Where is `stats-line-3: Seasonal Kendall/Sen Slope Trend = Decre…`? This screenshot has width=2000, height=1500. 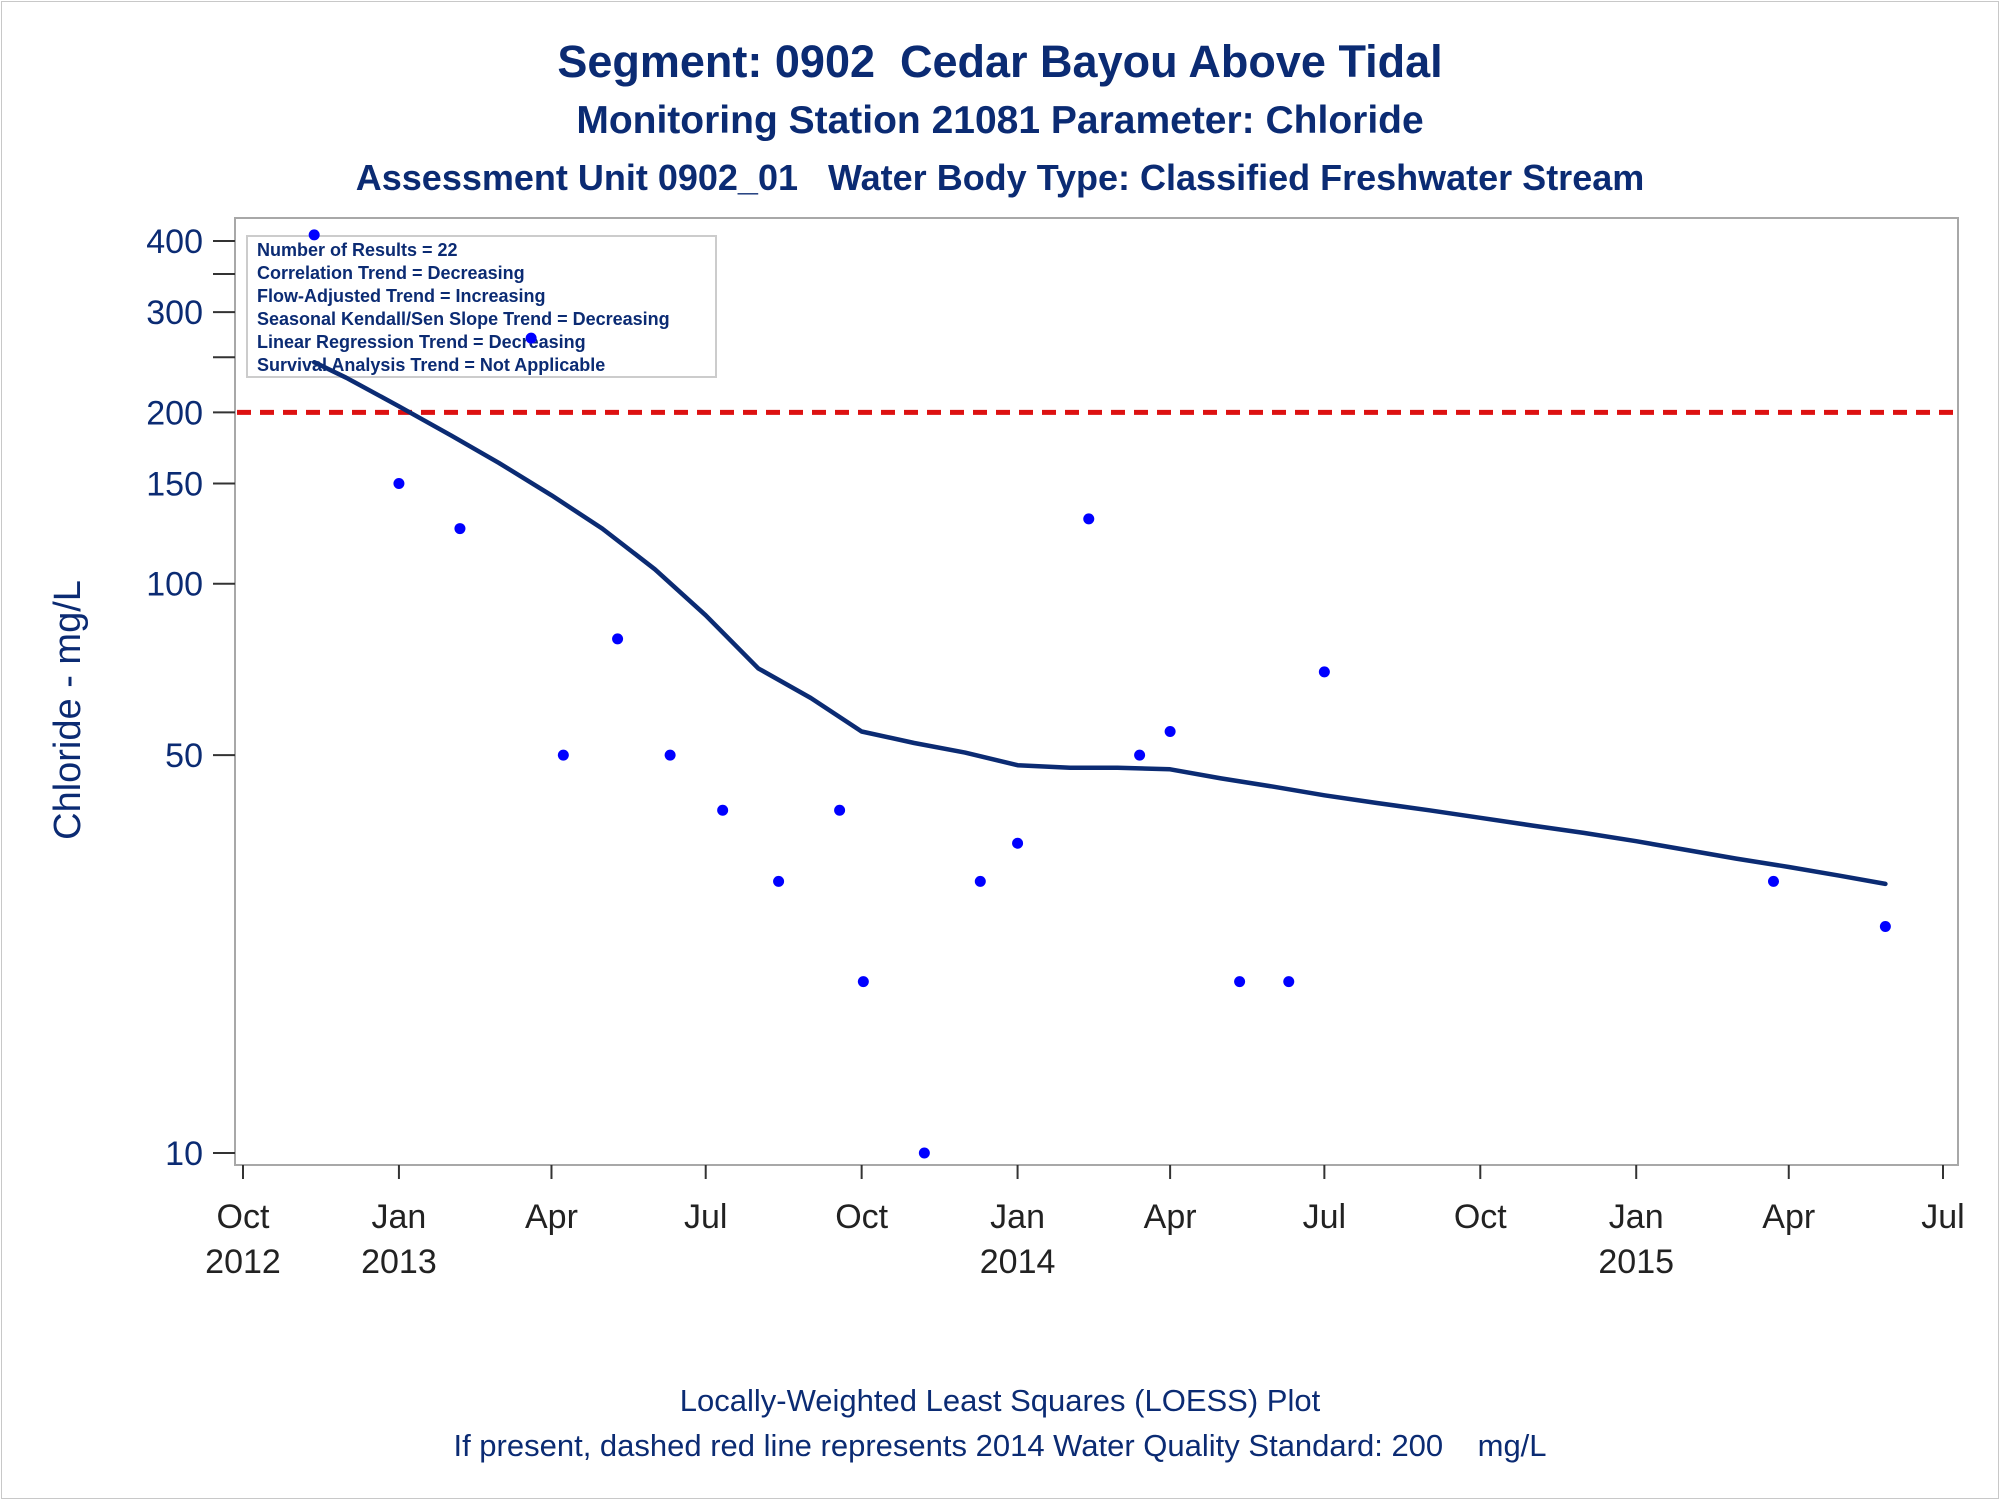 stats-line-3: Seasonal Kendall/Sen Slope Trend = Decre… is located at coordinates (463, 319).